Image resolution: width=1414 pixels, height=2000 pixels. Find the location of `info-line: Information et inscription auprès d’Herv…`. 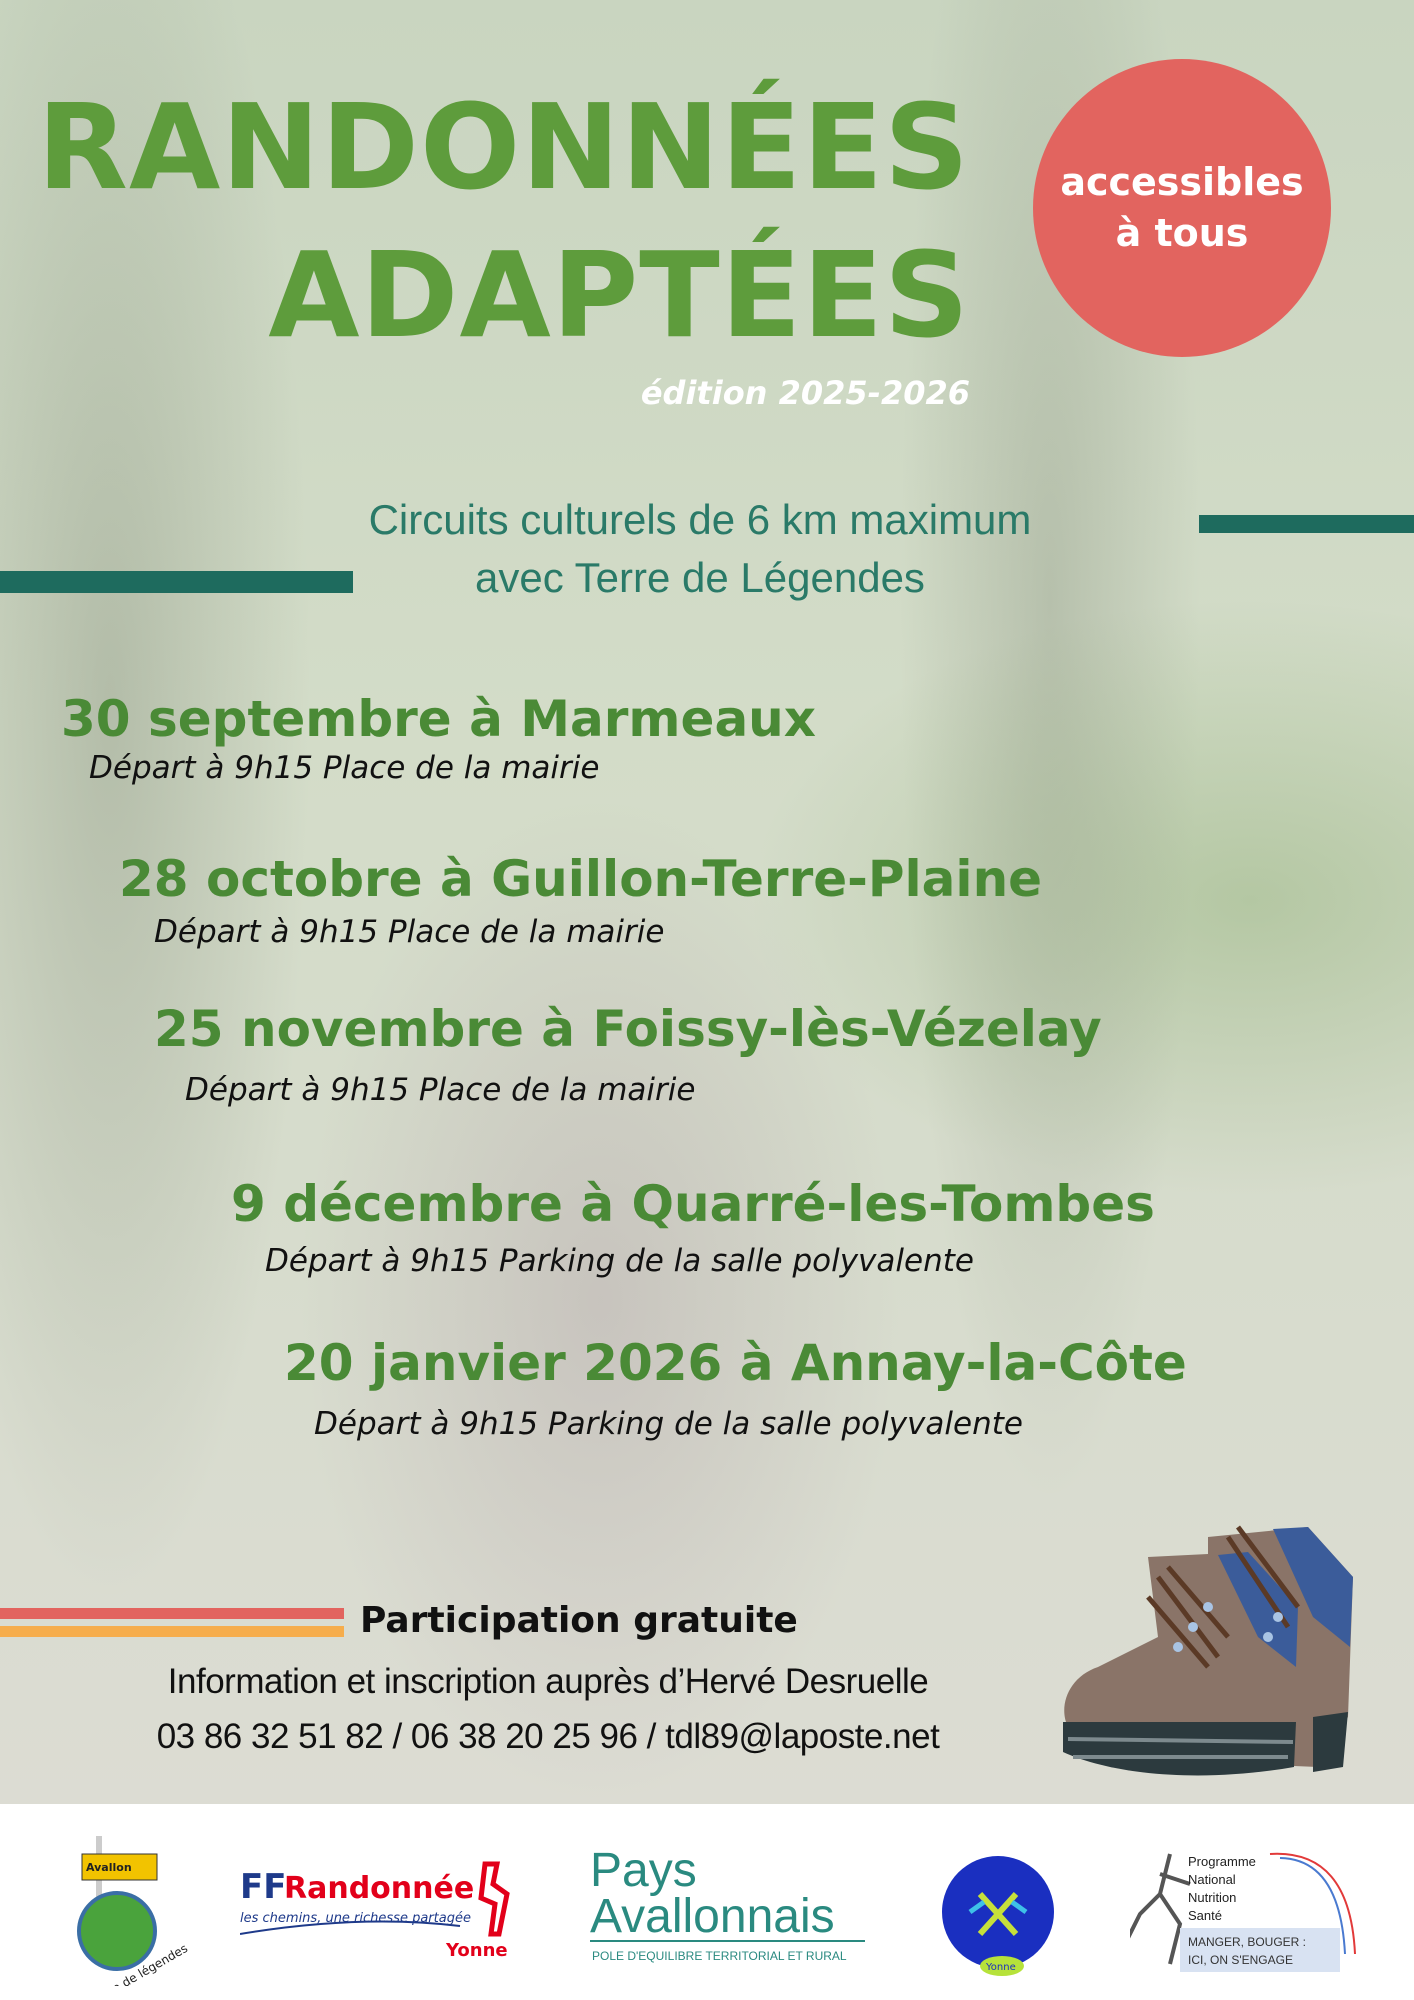

info-line: Information et inscription auprès d’Herv… is located at coordinates (548, 1681).